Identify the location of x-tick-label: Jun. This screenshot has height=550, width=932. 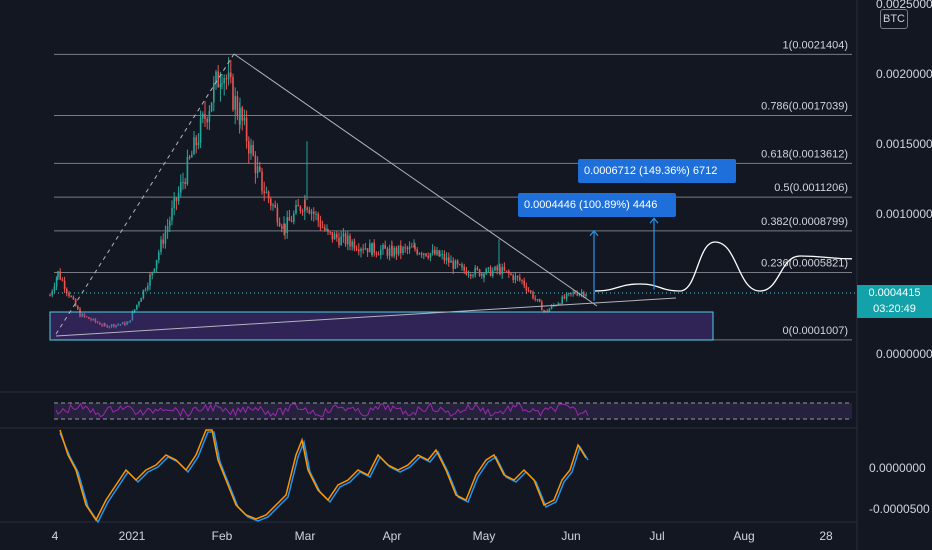
(570, 536).